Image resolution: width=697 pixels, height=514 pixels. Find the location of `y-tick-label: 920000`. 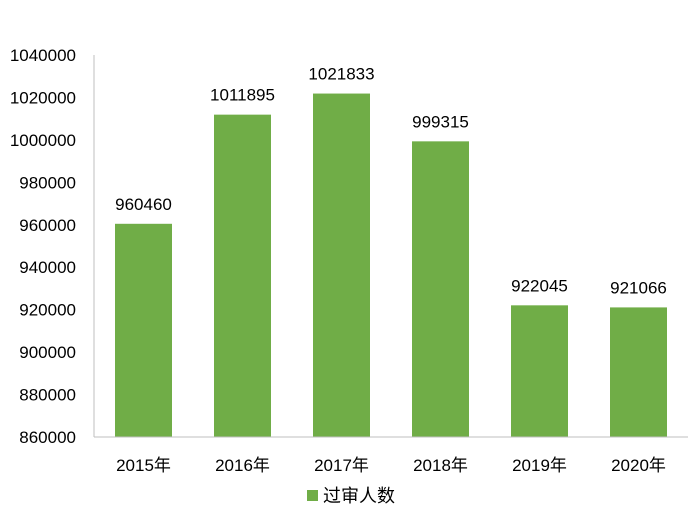

y-tick-label: 920000 is located at coordinates (47, 310).